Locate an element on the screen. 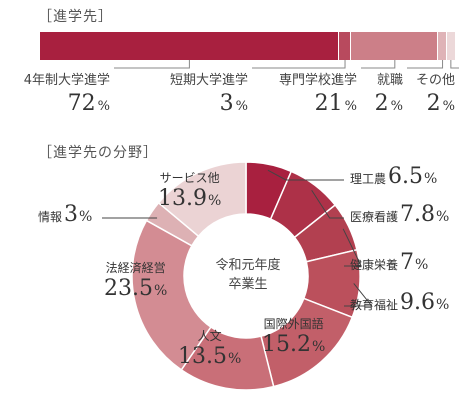 The image size is (468, 407). donut-center-label: 令和元年度 卒業生 is located at coordinates (248, 275).